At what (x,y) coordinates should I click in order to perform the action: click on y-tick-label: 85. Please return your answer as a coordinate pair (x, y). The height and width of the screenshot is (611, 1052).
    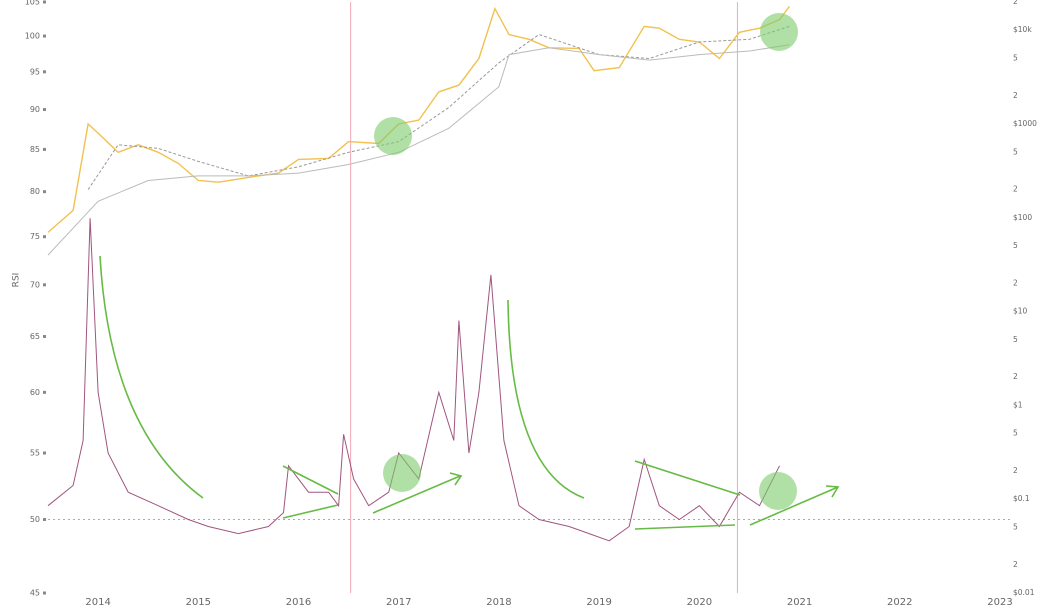
    Looking at the image, I should click on (35, 149).